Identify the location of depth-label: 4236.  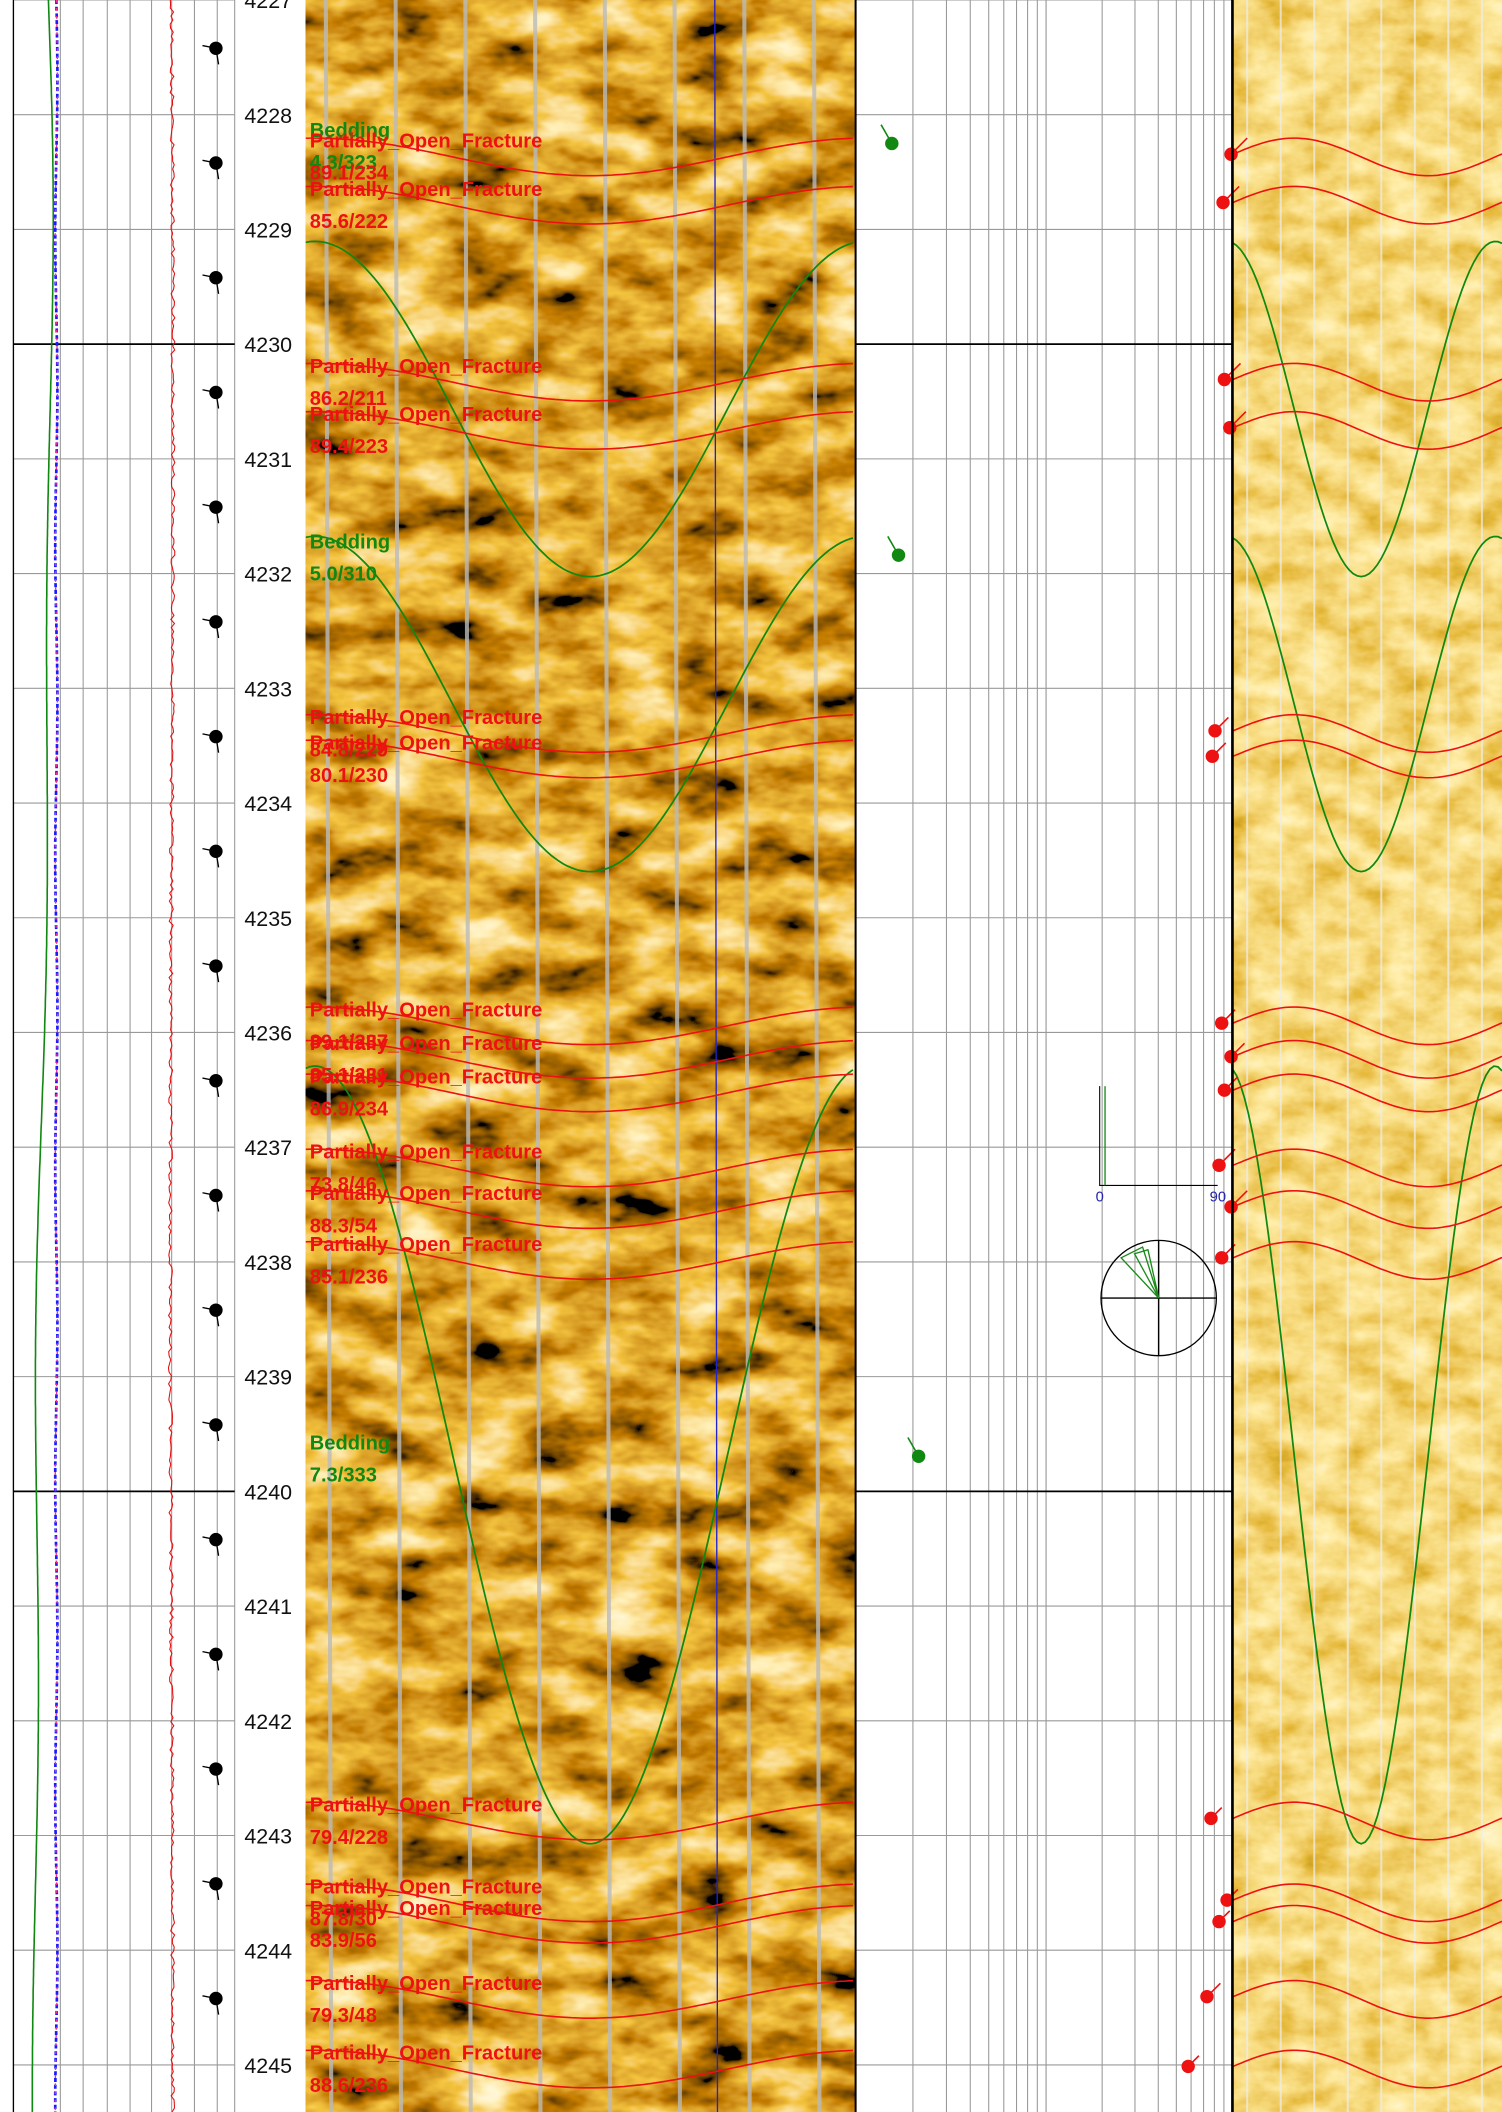
(268, 1034).